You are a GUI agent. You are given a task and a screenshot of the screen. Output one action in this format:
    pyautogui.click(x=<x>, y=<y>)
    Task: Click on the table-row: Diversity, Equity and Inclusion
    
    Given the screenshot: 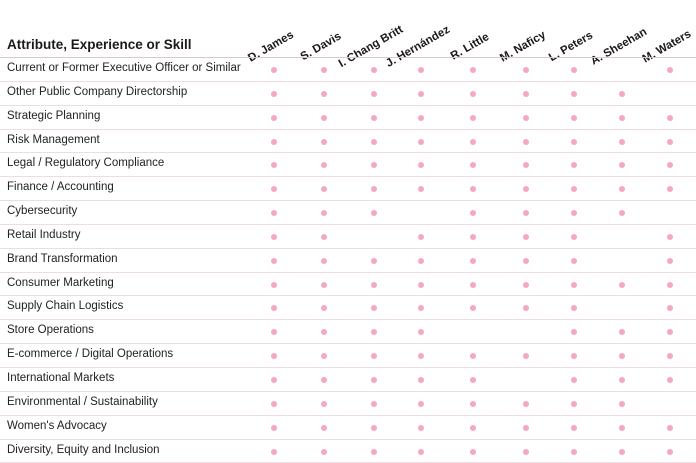 What is the action you would take?
    pyautogui.click(x=348, y=451)
    